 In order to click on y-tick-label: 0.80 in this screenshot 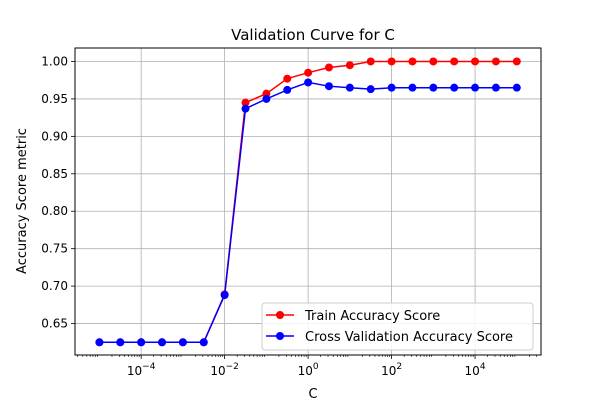, I will do `click(54, 211)`.